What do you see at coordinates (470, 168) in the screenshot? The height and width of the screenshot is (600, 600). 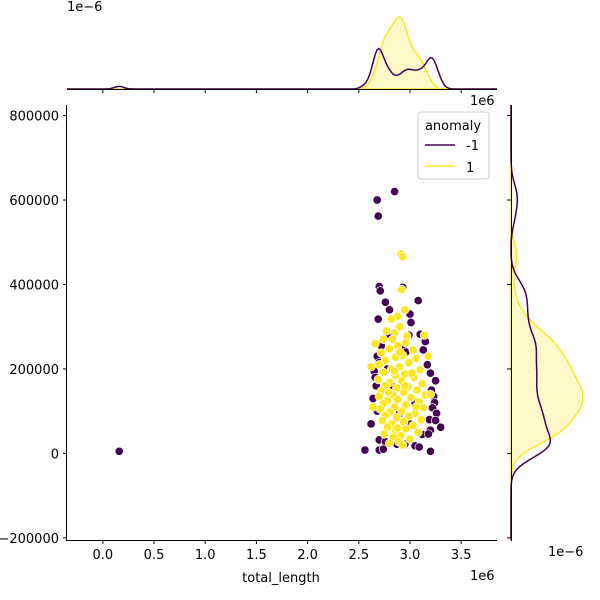 I see `legend-label-1: 1` at bounding box center [470, 168].